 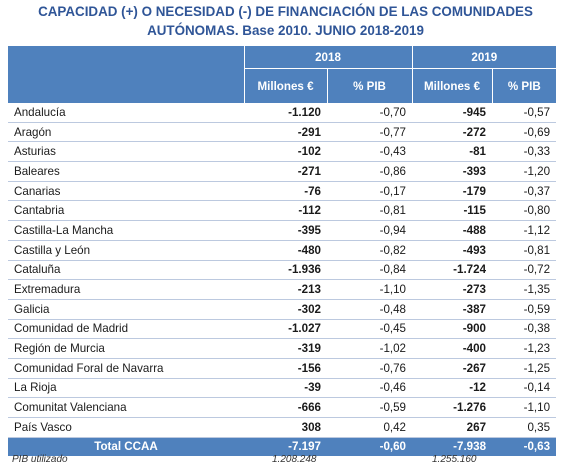 I want to click on pib-2019-cell: -0,38, so click(x=524, y=329).